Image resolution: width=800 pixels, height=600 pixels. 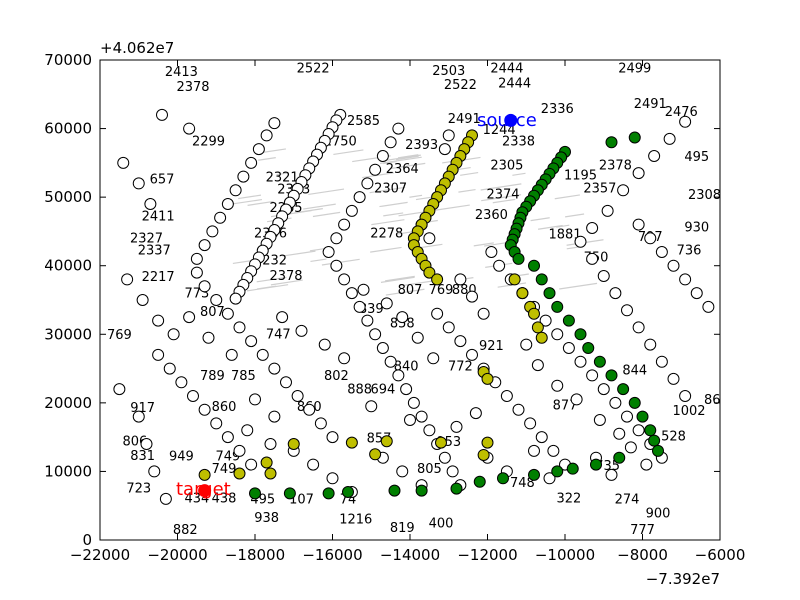 I want to click on contour-label: 807, so click(x=212, y=312).